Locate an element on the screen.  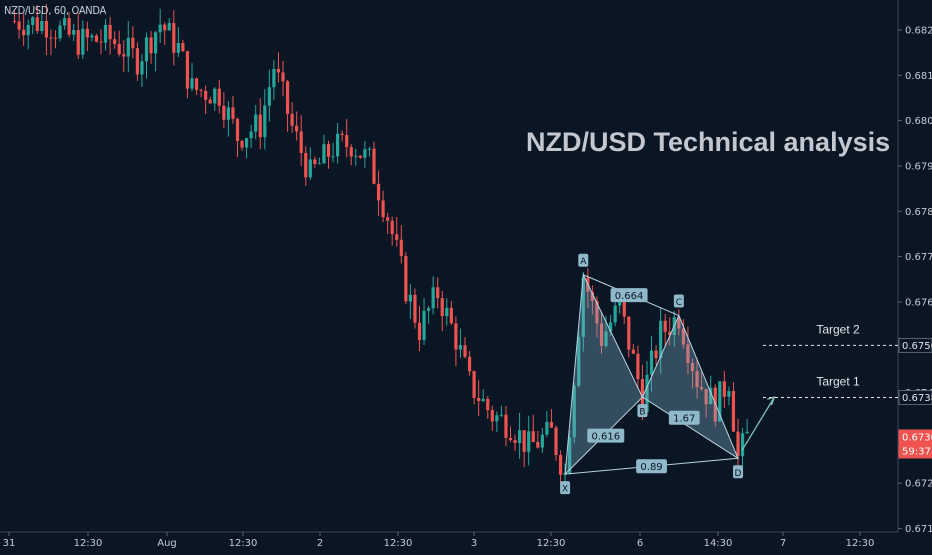
y-tick-label: 0.67600 is located at coordinates (918, 302).